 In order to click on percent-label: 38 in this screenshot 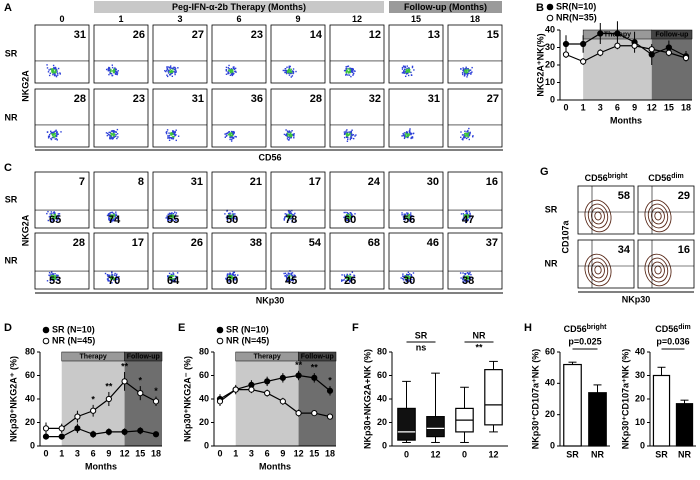, I will do `click(468, 281)`.